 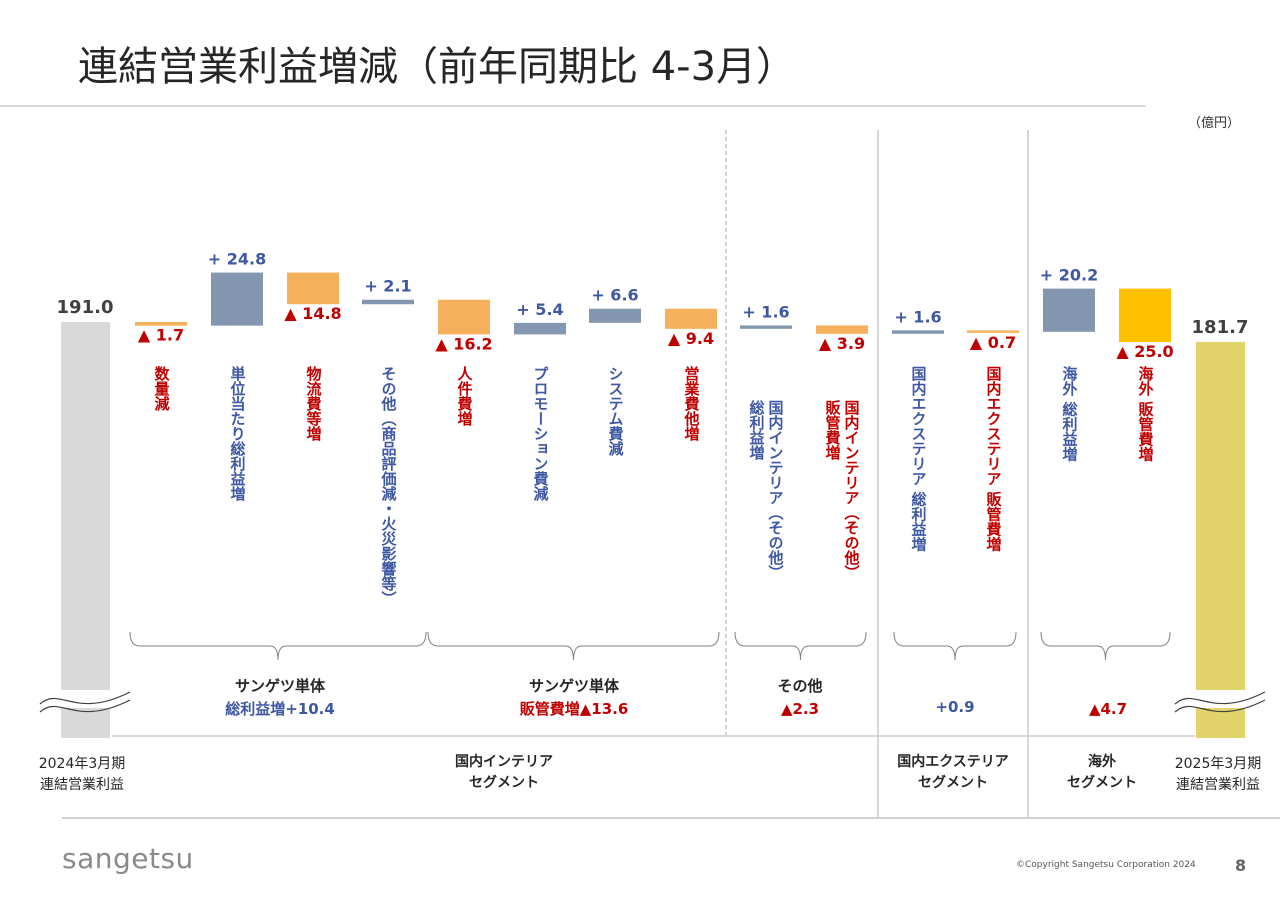 I want to click on title-divider, so click(x=573, y=106).